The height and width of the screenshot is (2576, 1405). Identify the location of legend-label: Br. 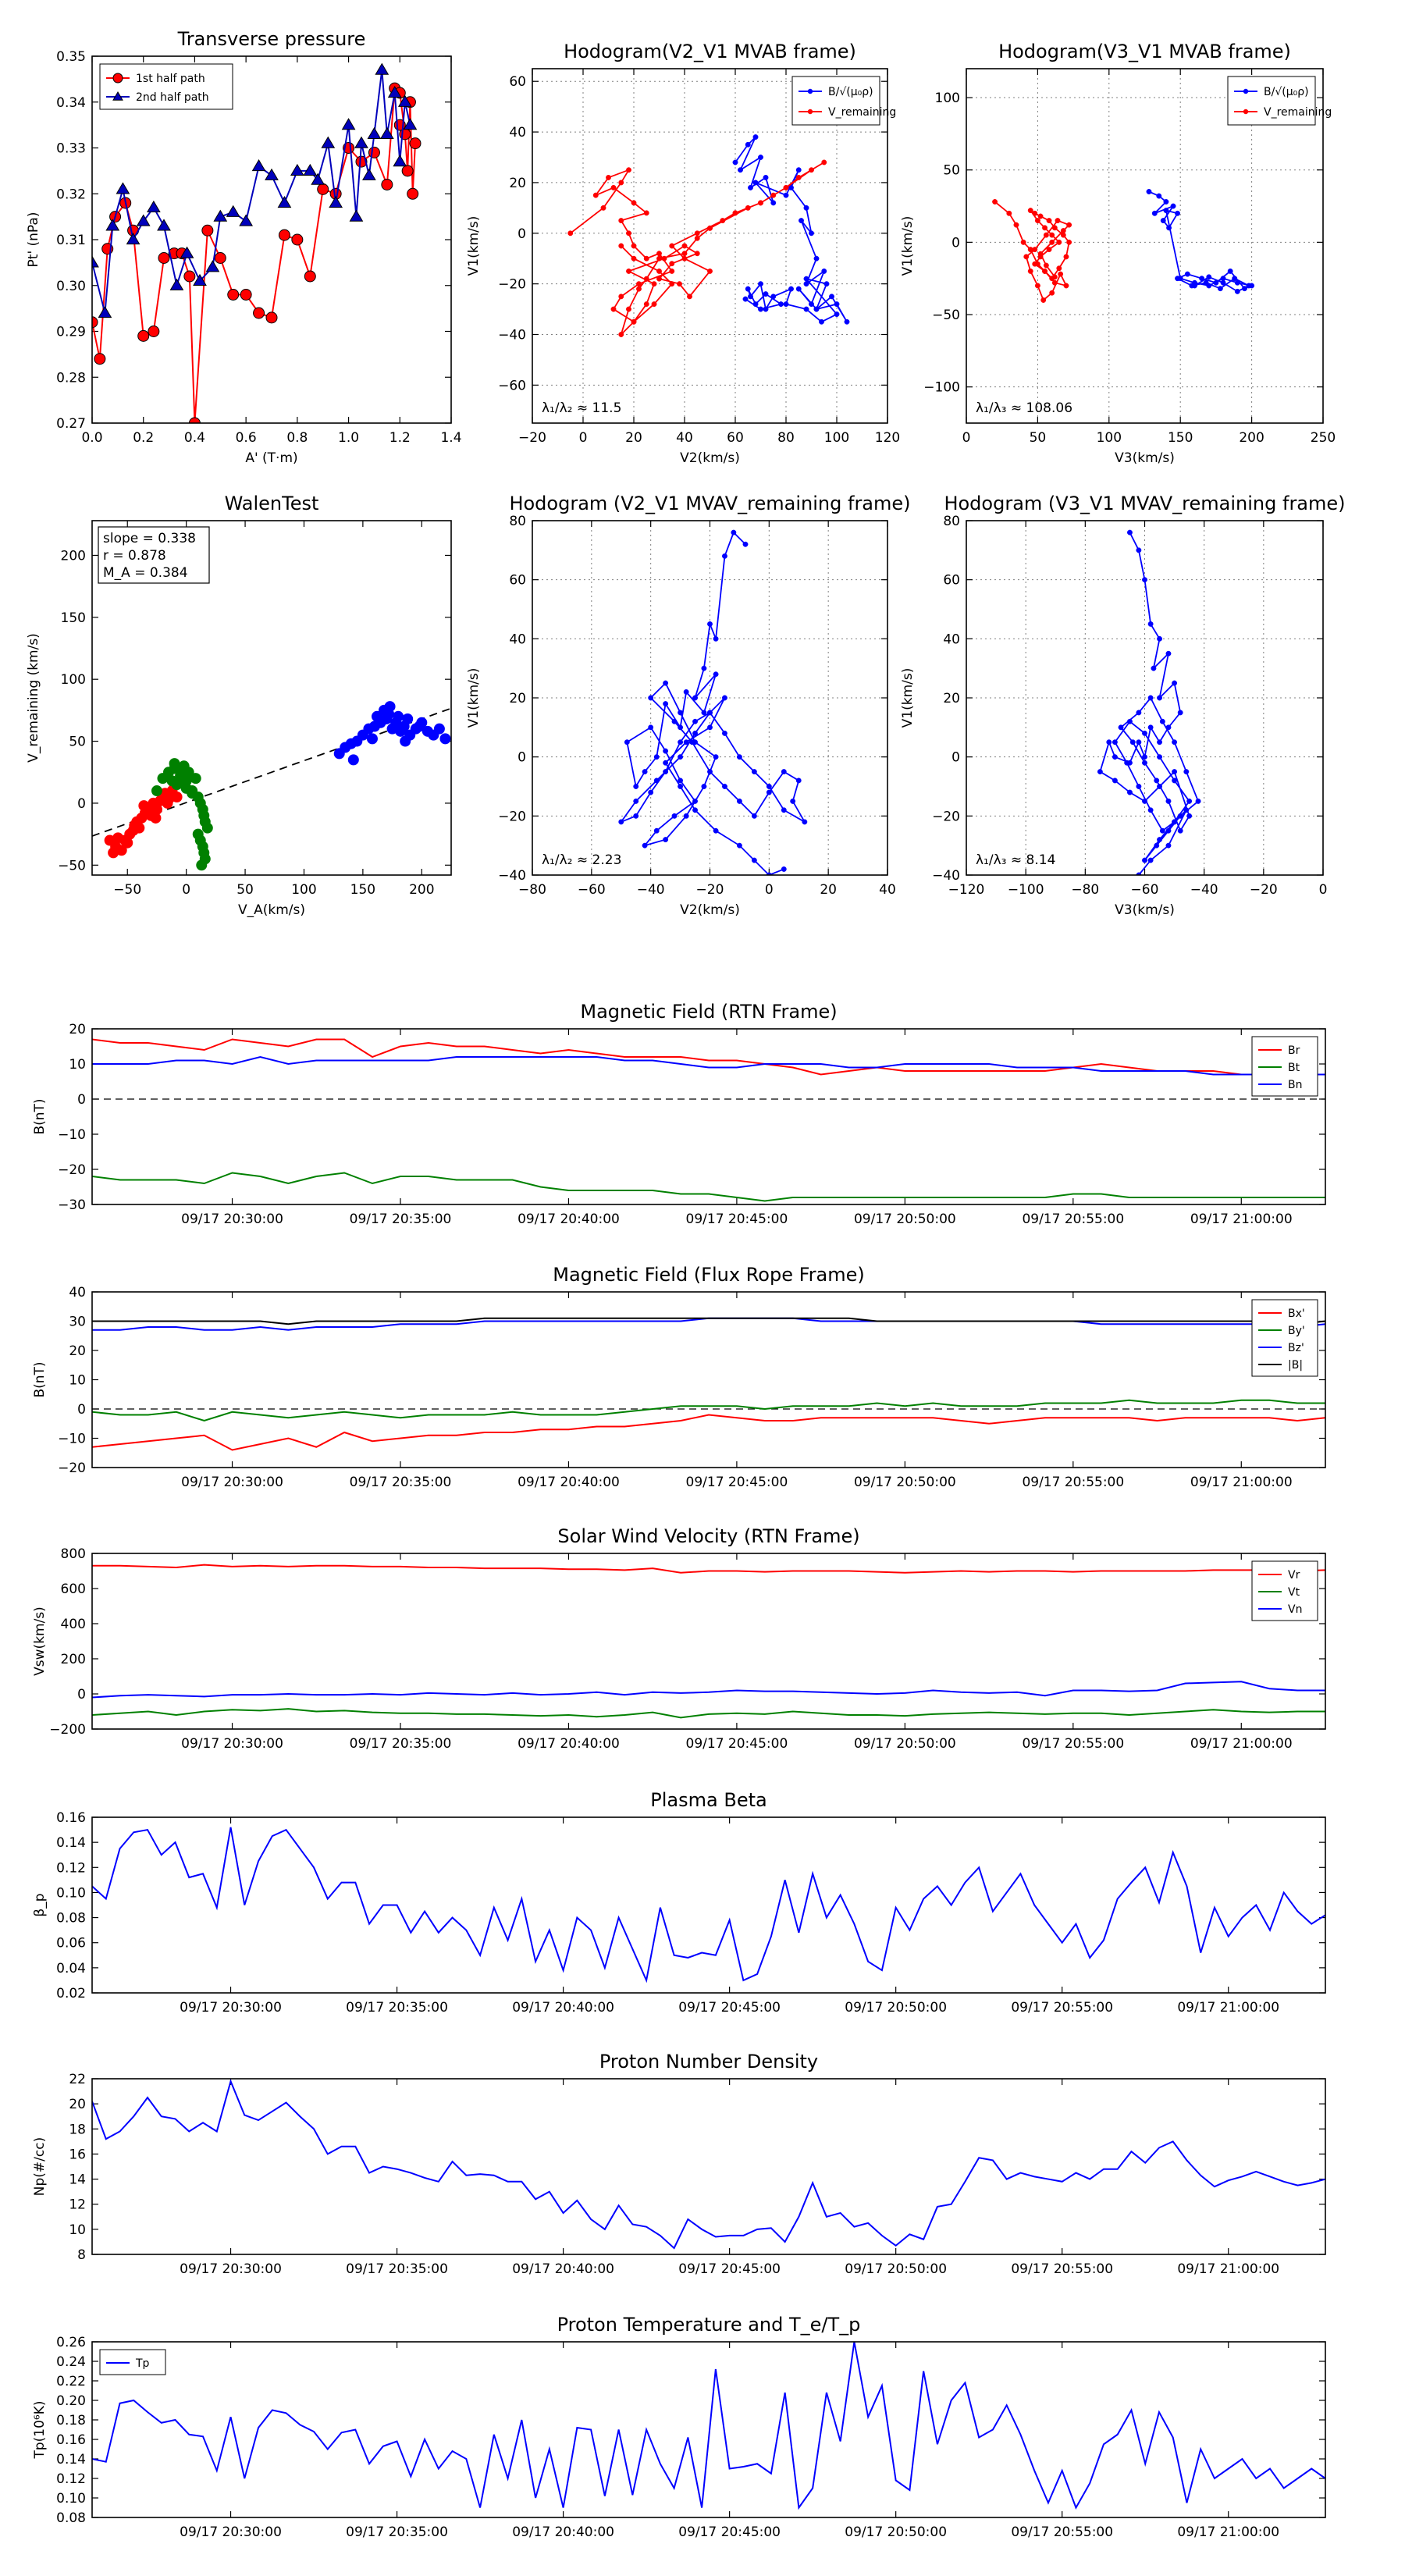
(1294, 1050).